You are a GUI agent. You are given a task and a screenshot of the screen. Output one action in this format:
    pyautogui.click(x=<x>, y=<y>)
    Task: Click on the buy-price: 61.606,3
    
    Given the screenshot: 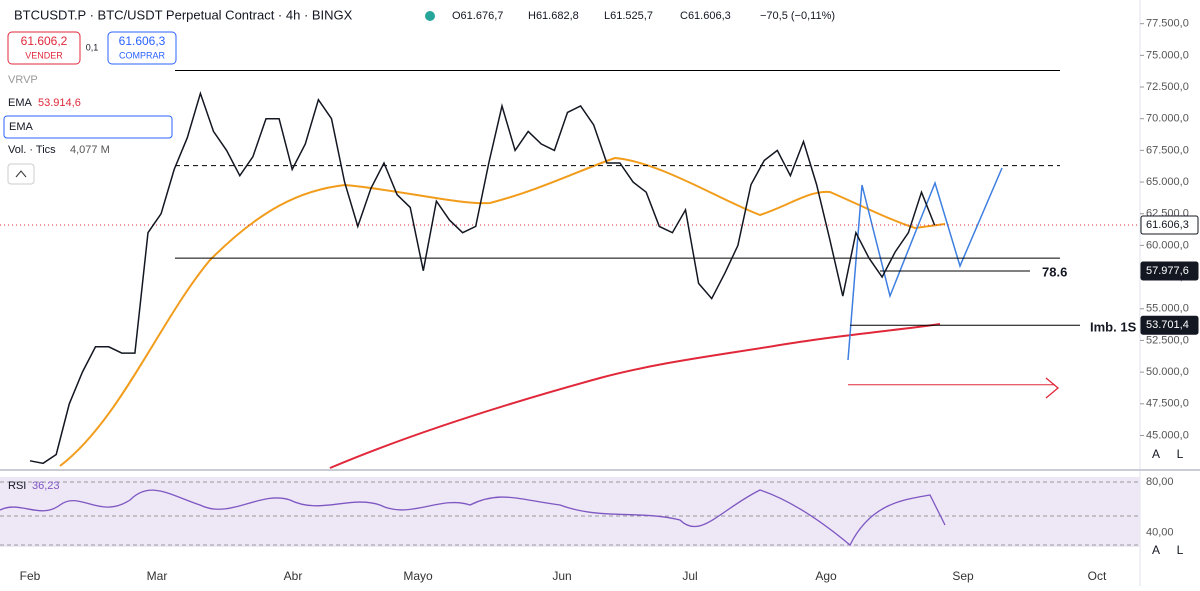 What is the action you would take?
    pyautogui.click(x=142, y=41)
    